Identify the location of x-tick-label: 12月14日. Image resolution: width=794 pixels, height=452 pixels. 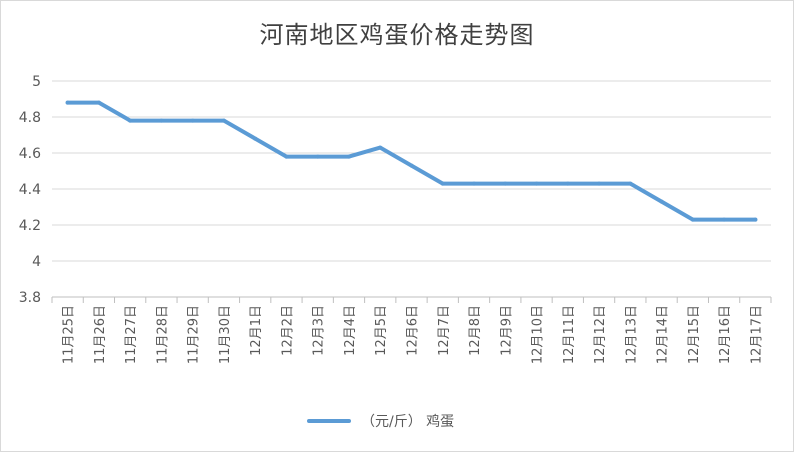
(663, 334).